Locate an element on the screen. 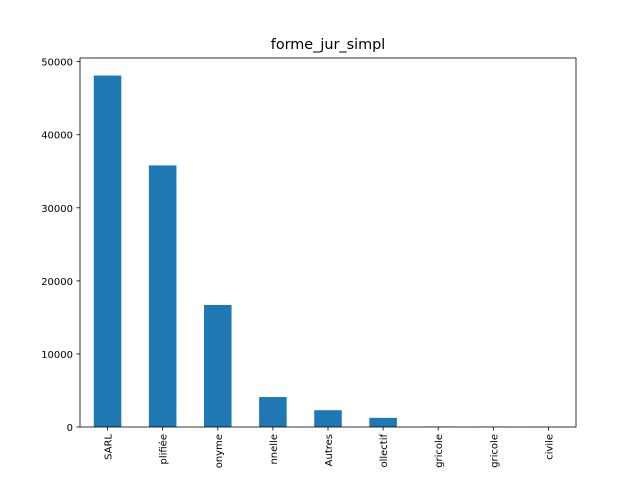 The image size is (640, 480). chart-title: forme_jur_simpl is located at coordinates (328, 45).